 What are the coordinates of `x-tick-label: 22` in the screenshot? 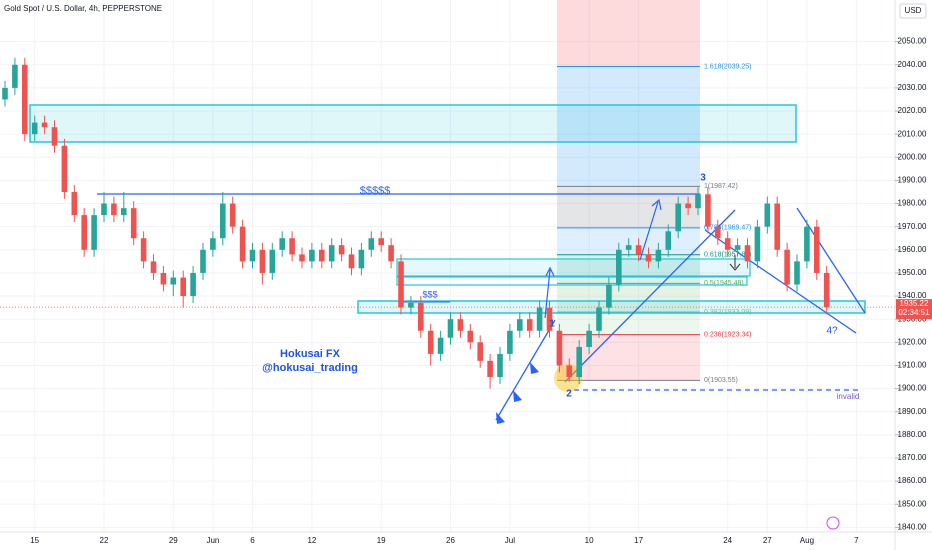 It's located at (104, 540).